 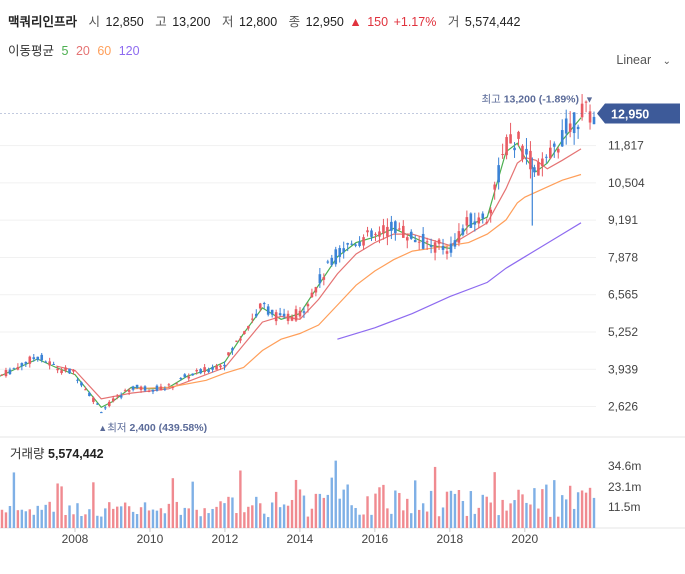 What do you see at coordinates (65, 51) in the screenshot?
I see `ma-5-label: 5` at bounding box center [65, 51].